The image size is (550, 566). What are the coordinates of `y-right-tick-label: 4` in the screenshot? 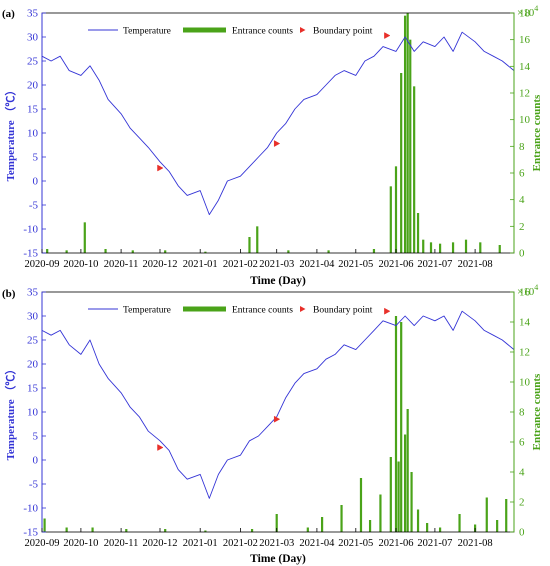 It's located at (522, 200).